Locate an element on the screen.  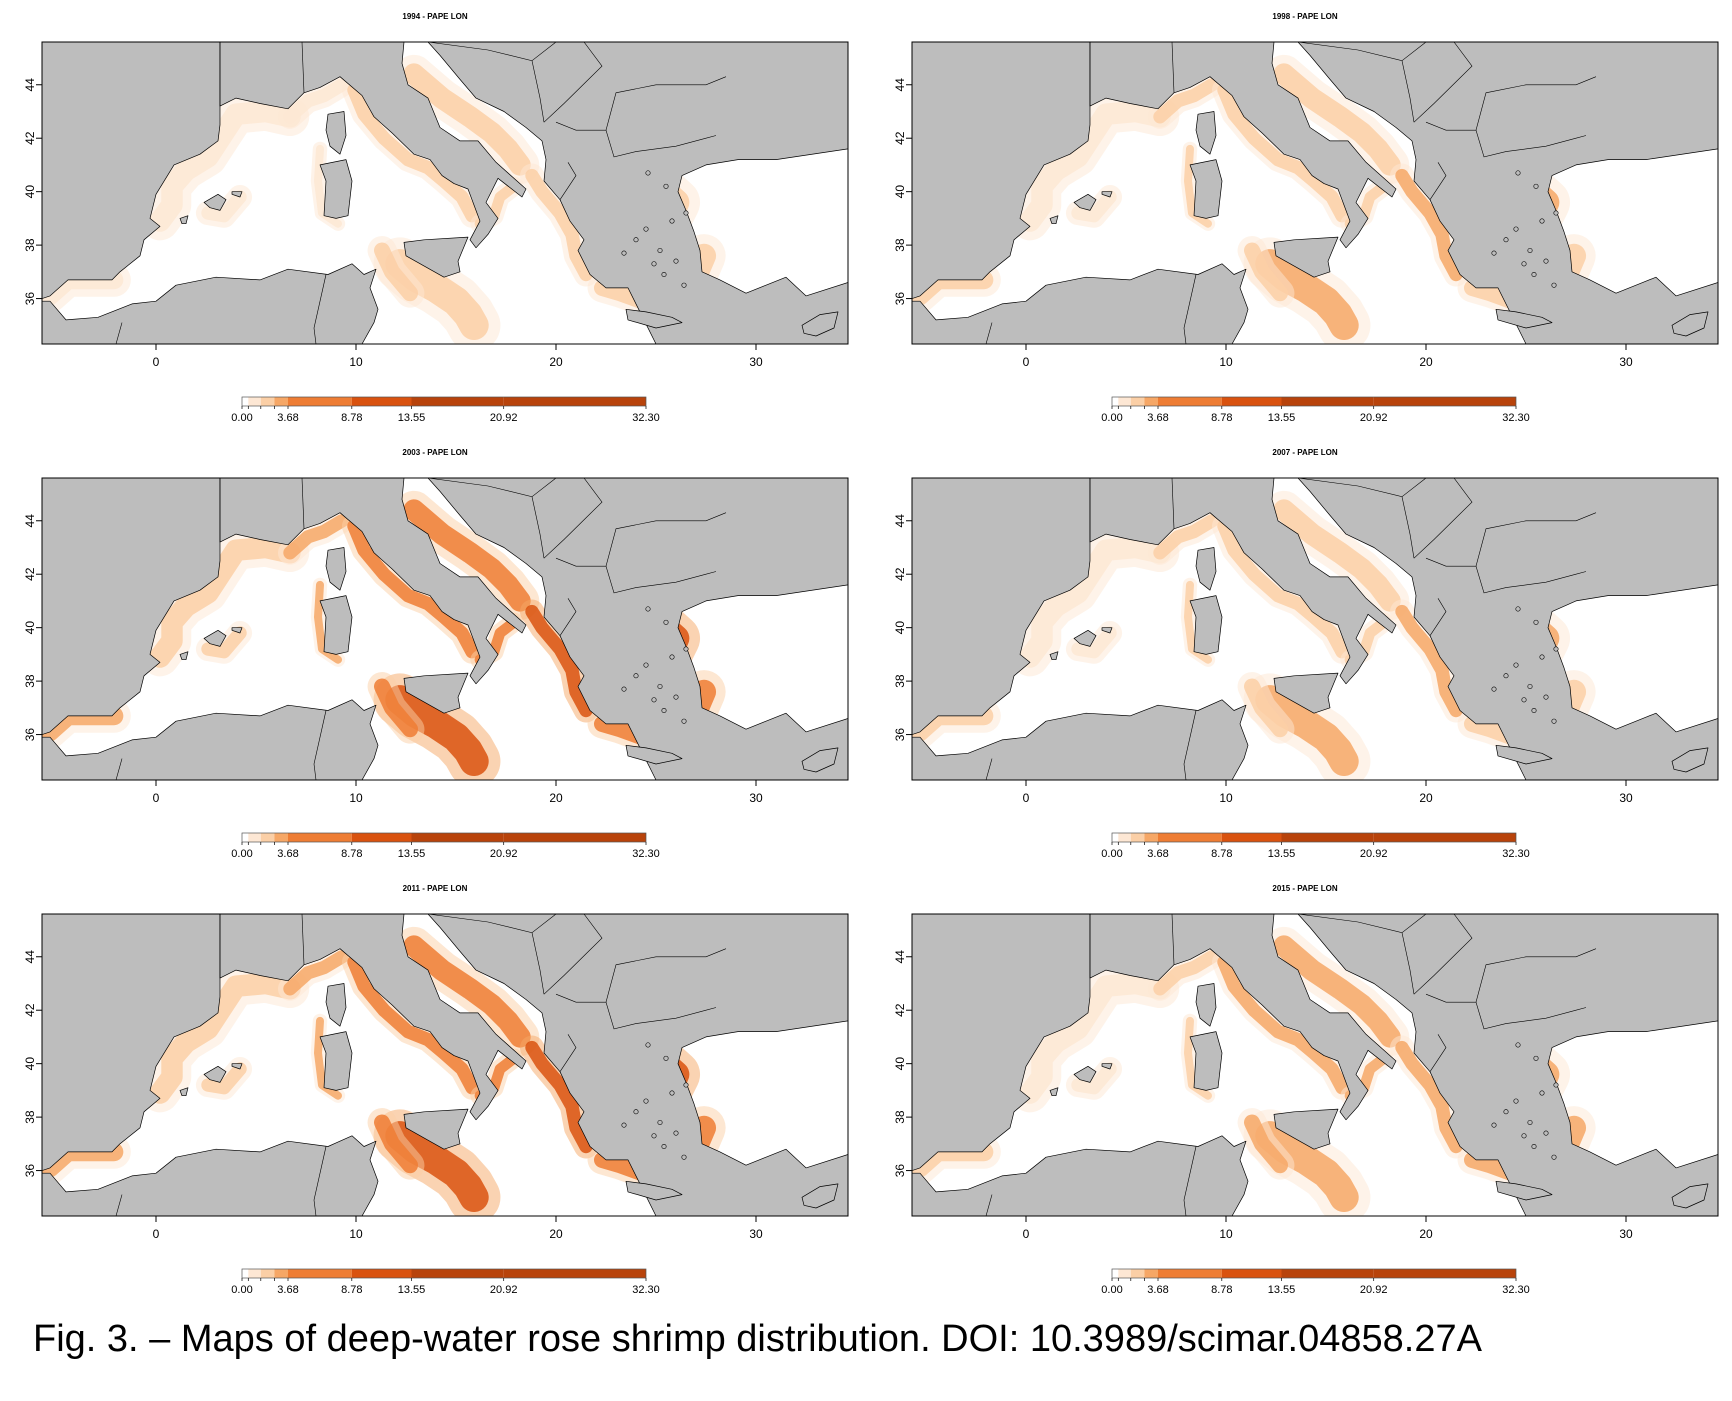
y-tick-label: 40 is located at coordinates (900, 628).